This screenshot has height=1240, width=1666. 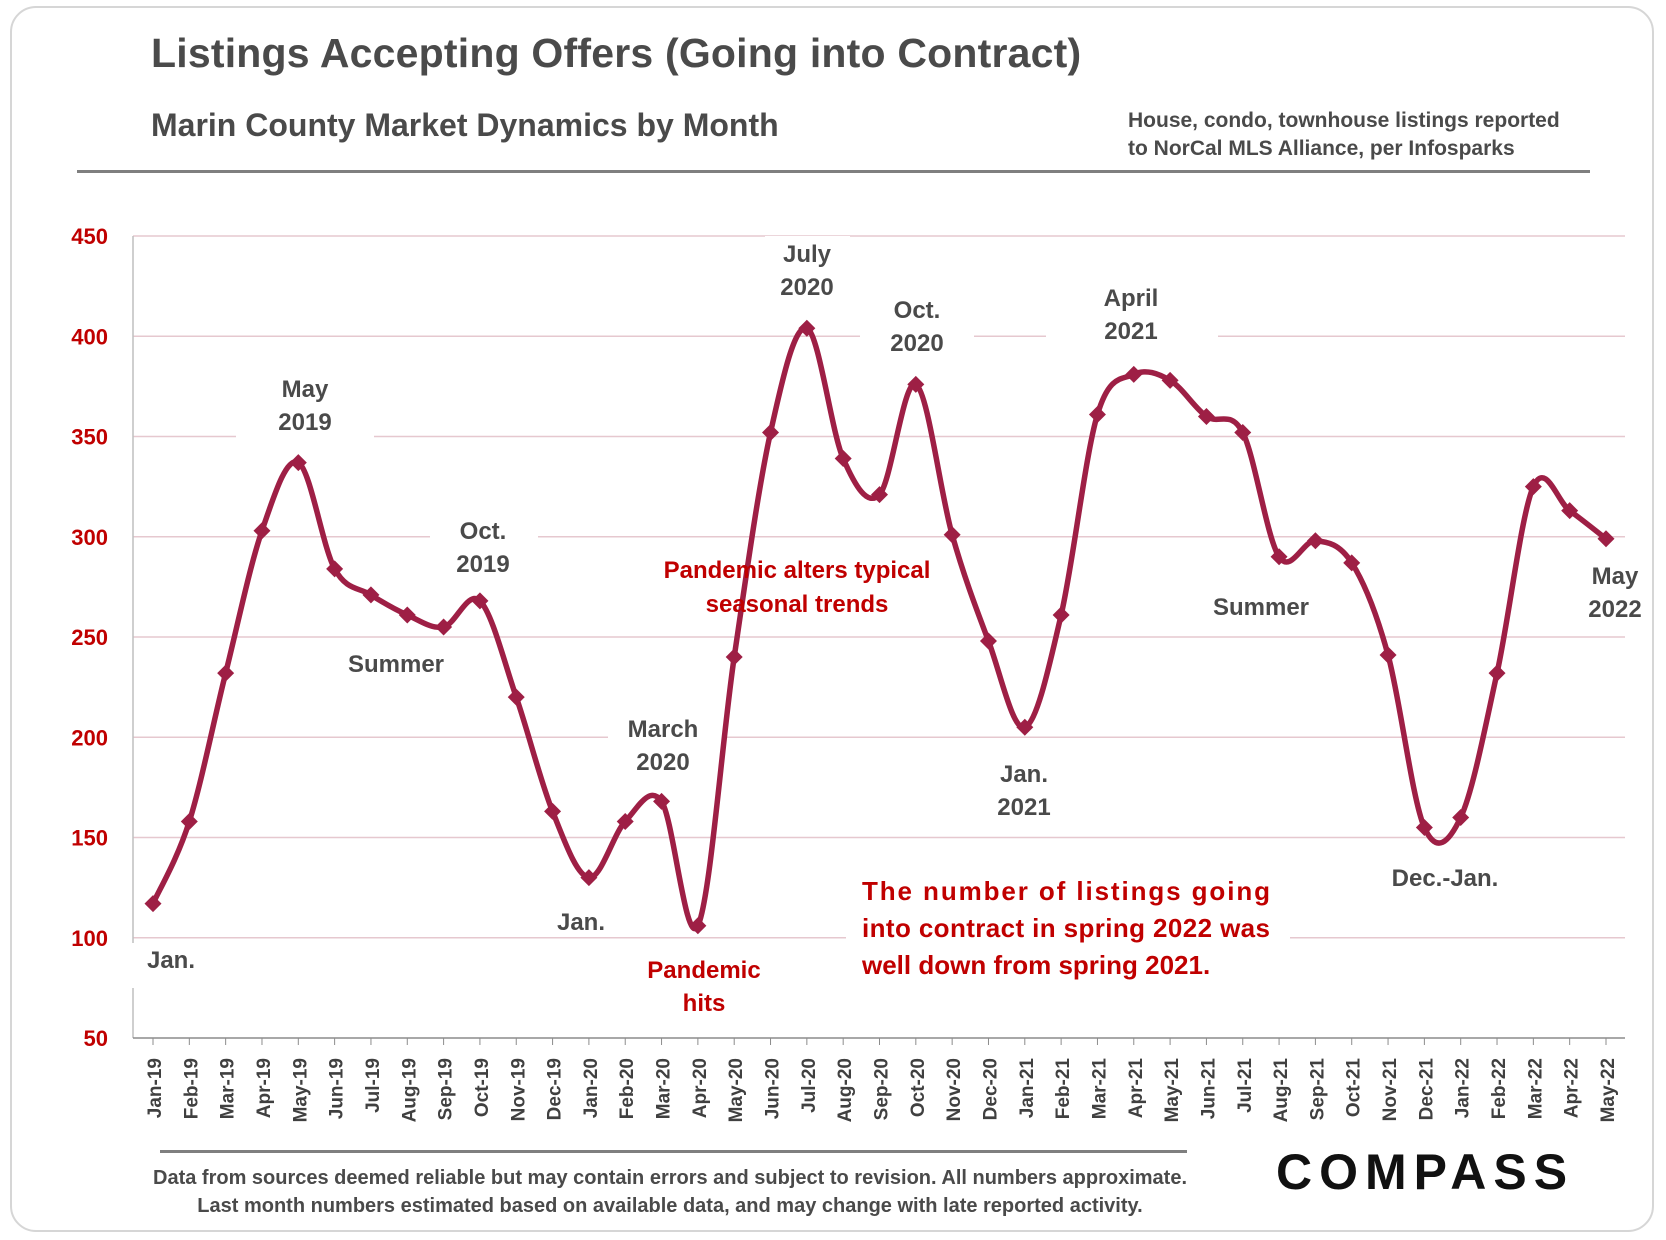 What do you see at coordinates (89, 236) in the screenshot?
I see `y-tick-label: 450` at bounding box center [89, 236].